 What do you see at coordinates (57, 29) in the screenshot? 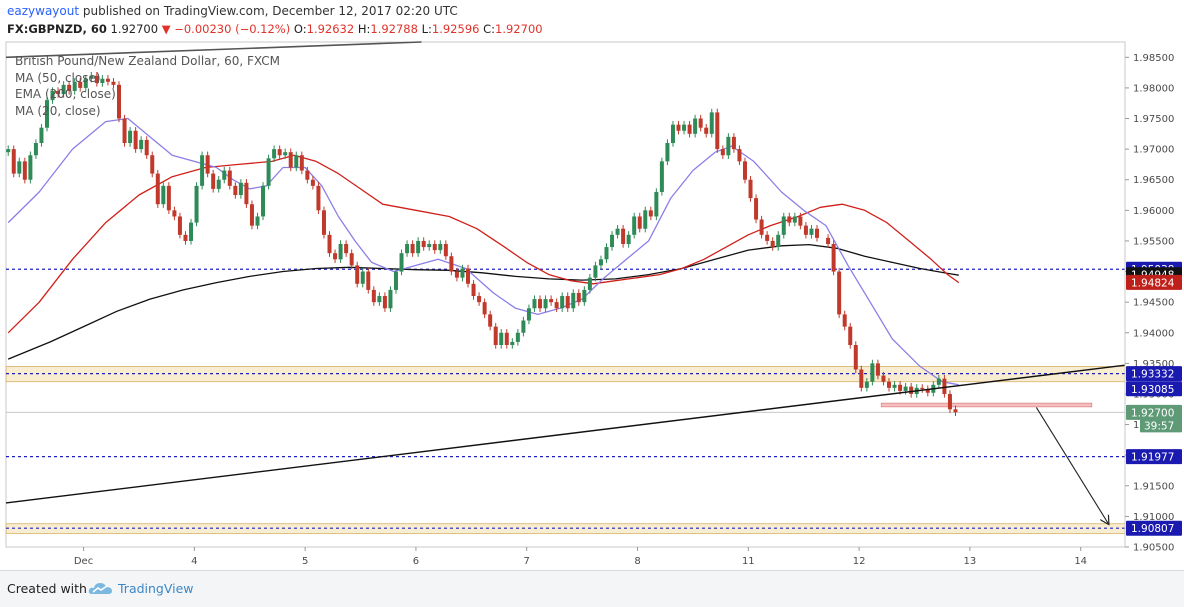
I see `symbol-label: FX:GBPNZD, 60` at bounding box center [57, 29].